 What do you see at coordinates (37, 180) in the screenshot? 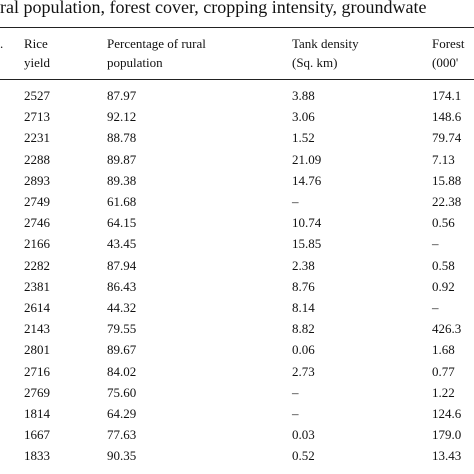
I see `rice-yield-cell: 2893` at bounding box center [37, 180].